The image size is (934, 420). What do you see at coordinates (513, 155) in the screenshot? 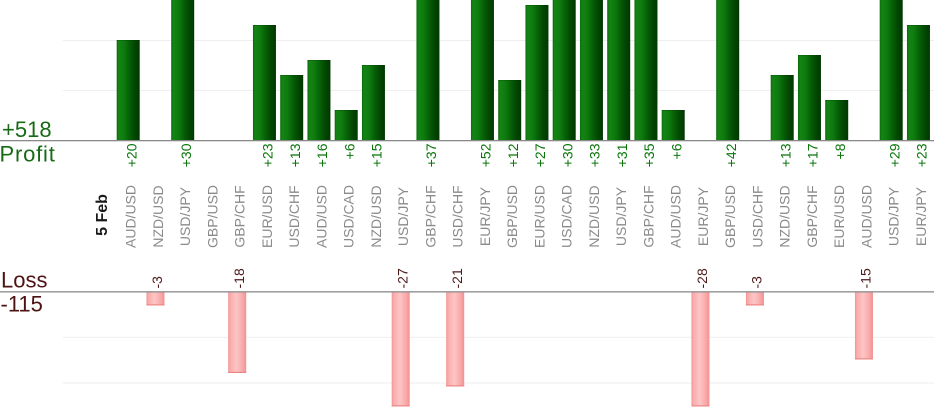
I see `svg-text: +12` at bounding box center [513, 155].